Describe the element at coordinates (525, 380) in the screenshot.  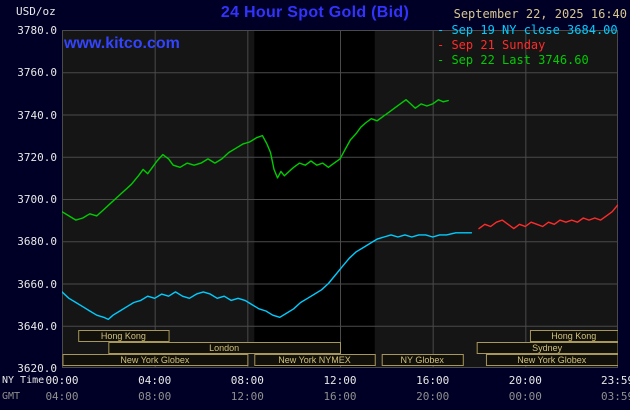
I see `x-tick-ny: 20:00` at that location.